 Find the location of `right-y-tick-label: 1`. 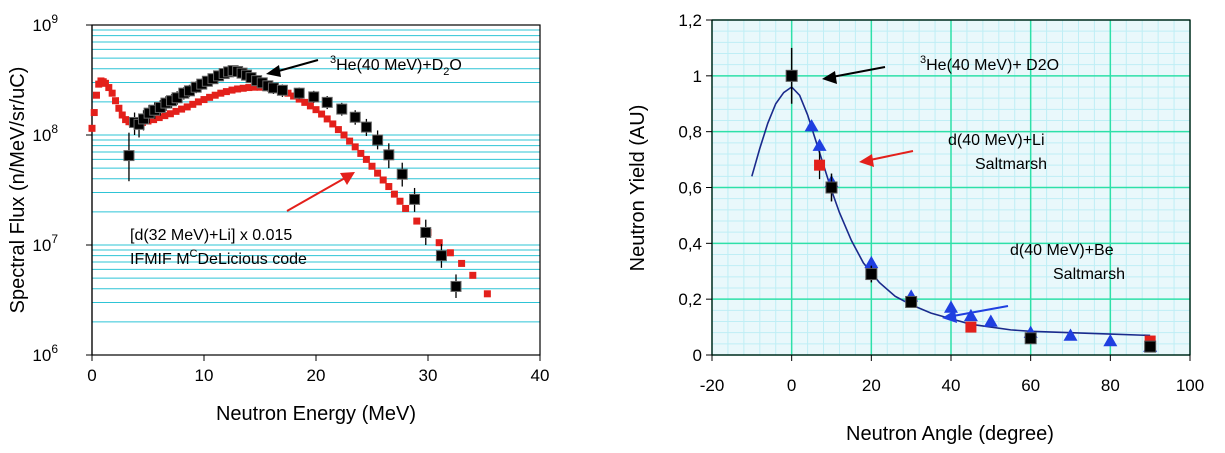

right-y-tick-label: 1 is located at coordinates (697, 76).